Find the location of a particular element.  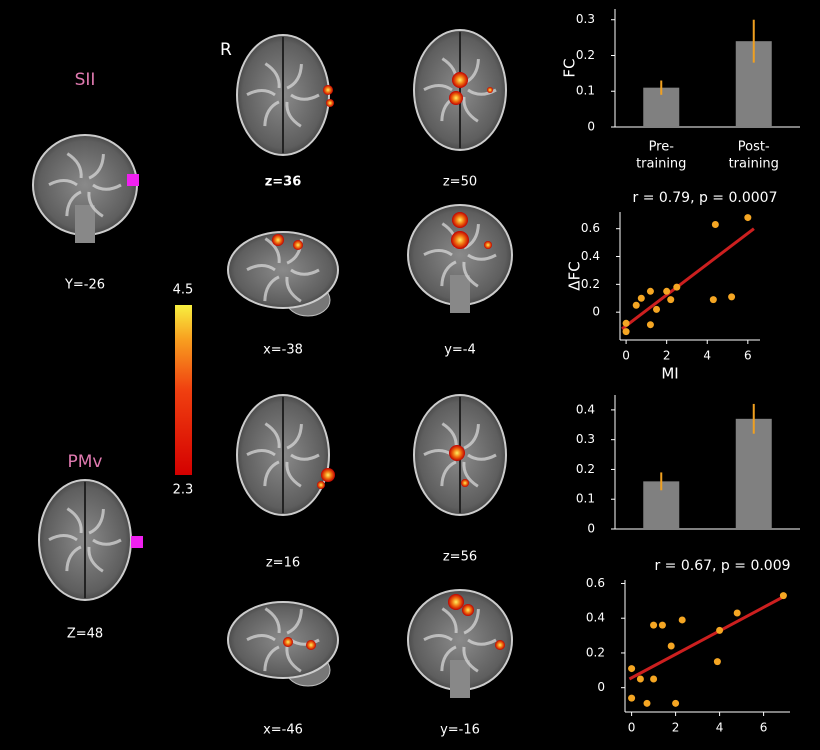

seed-roi is located at coordinates (133, 180).